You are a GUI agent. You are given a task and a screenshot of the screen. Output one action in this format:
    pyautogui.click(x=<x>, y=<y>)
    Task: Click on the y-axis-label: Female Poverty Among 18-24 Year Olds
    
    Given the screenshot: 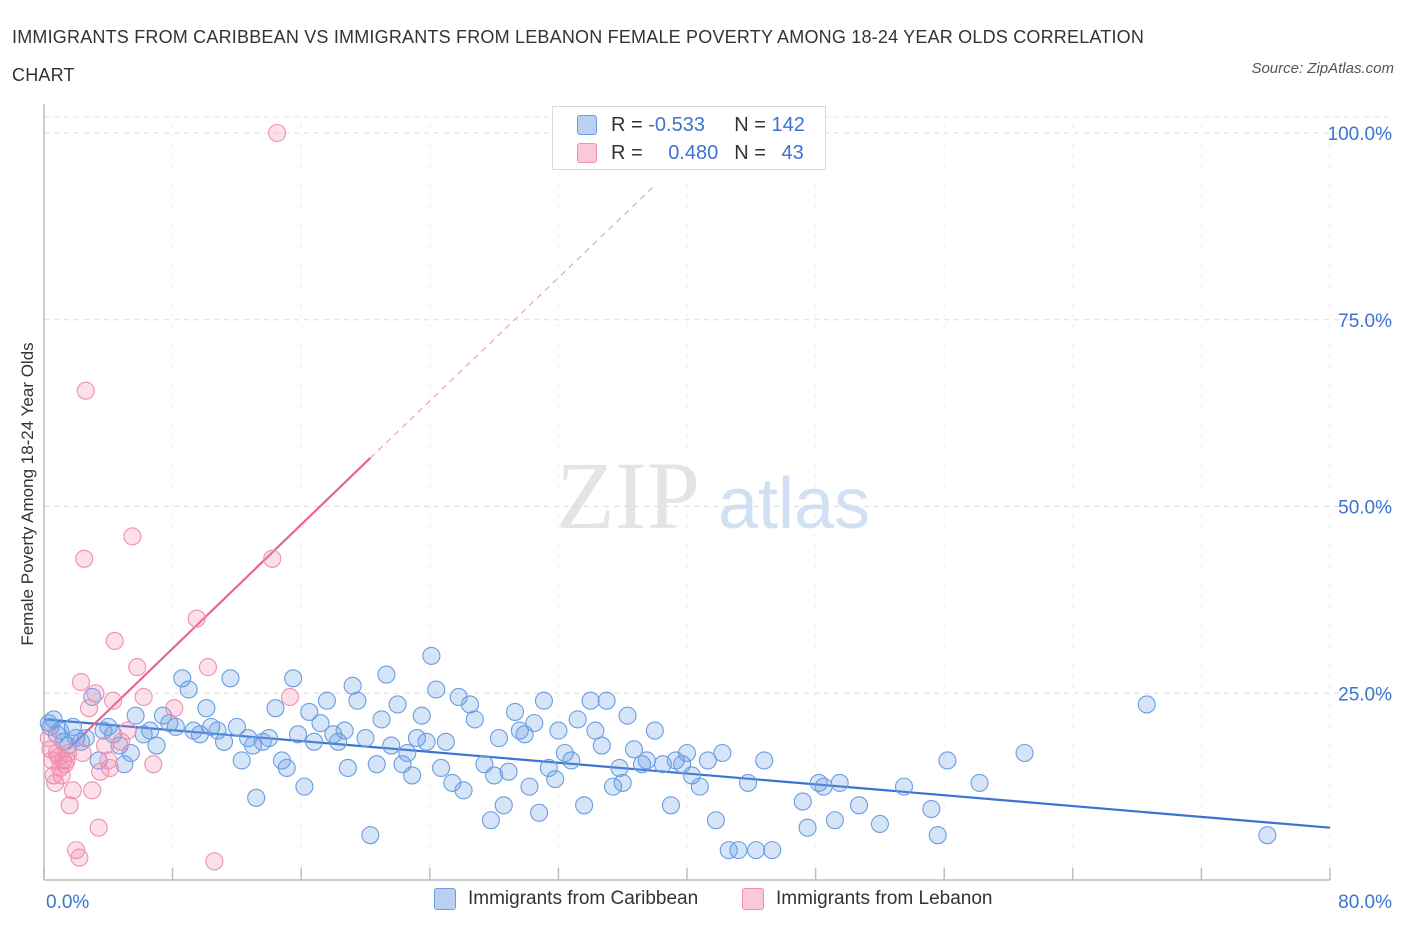 What is the action you would take?
    pyautogui.click(x=27, y=494)
    